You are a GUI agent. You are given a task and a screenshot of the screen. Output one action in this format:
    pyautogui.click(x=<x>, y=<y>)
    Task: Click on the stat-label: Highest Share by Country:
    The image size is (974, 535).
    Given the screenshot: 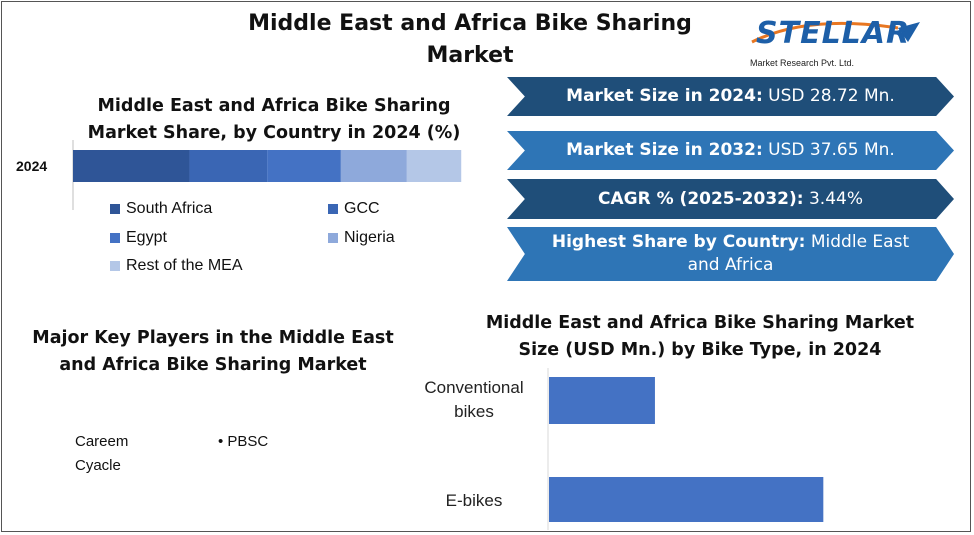 What is the action you would take?
    pyautogui.click(x=678, y=242)
    